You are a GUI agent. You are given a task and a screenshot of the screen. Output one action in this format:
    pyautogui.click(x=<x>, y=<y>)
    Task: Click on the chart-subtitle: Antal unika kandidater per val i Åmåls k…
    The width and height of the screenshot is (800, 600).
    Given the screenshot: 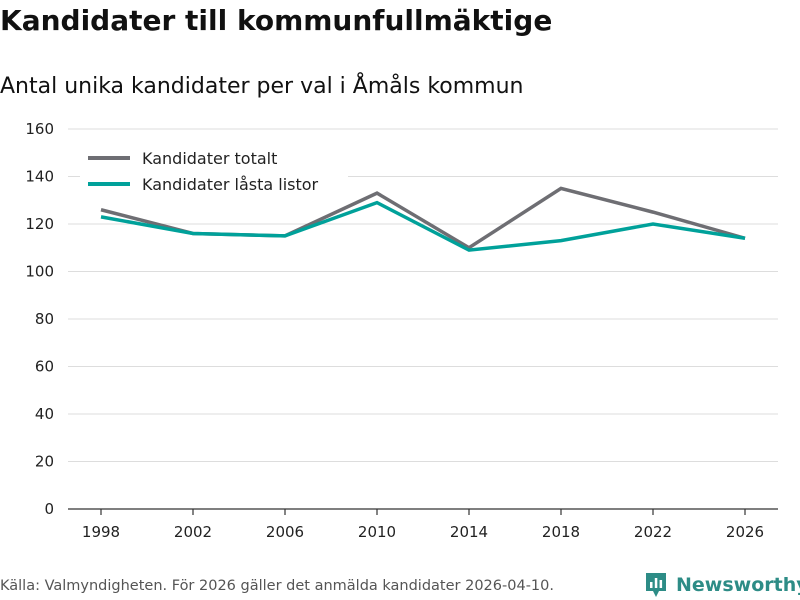 What is the action you would take?
    pyautogui.click(x=262, y=86)
    